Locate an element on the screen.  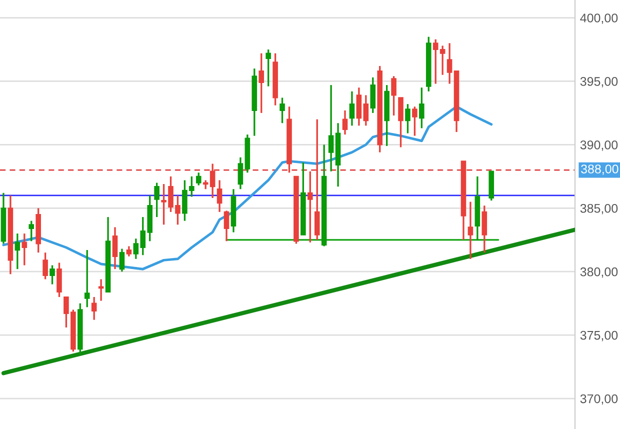
y-tick-label: 385,00 is located at coordinates (599, 209).